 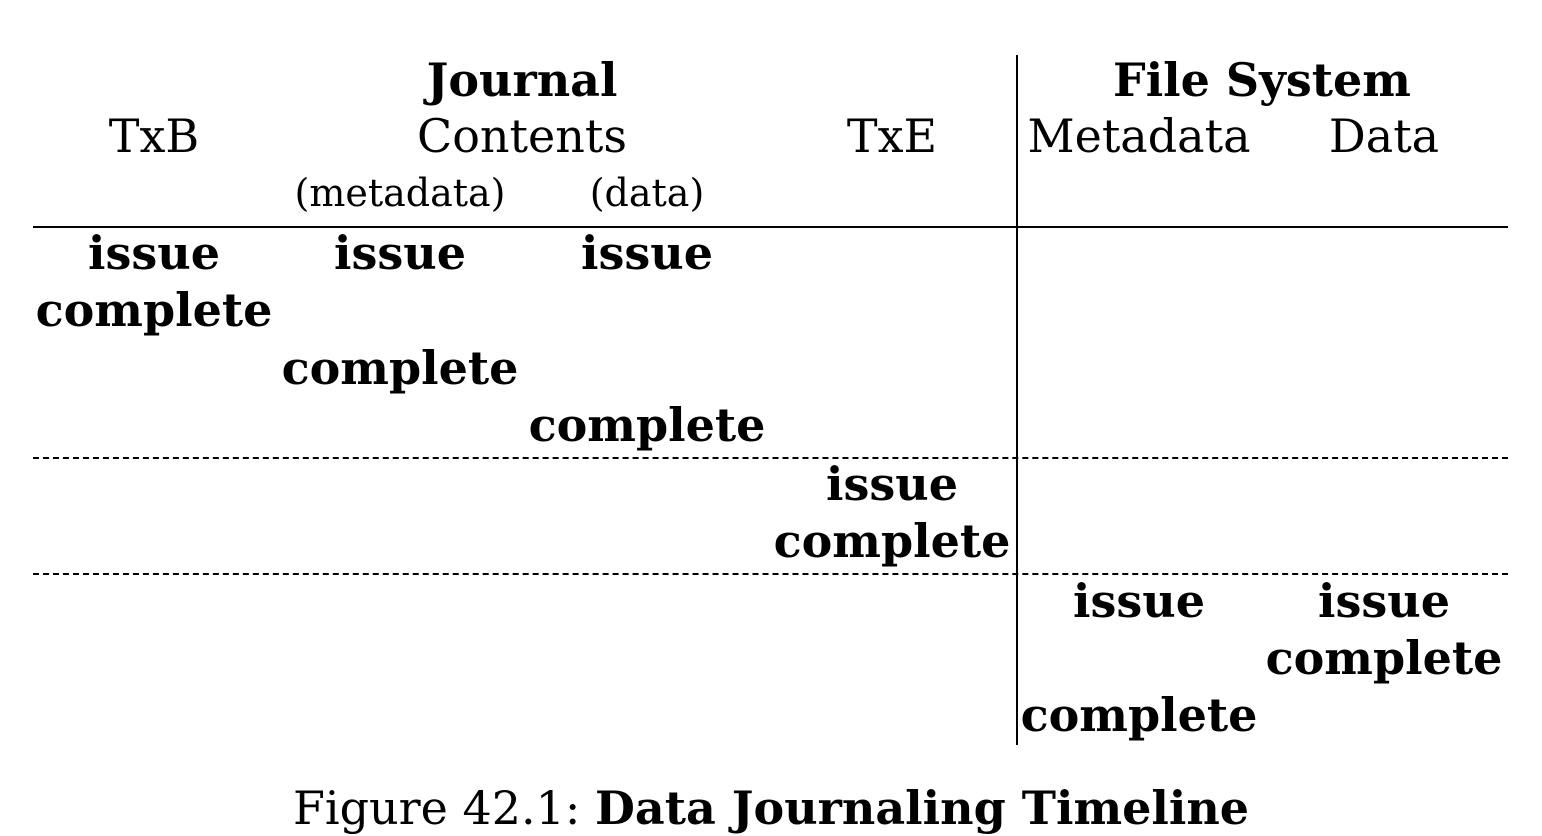 I want to click on data-issue-event: issue, so click(x=647, y=253).